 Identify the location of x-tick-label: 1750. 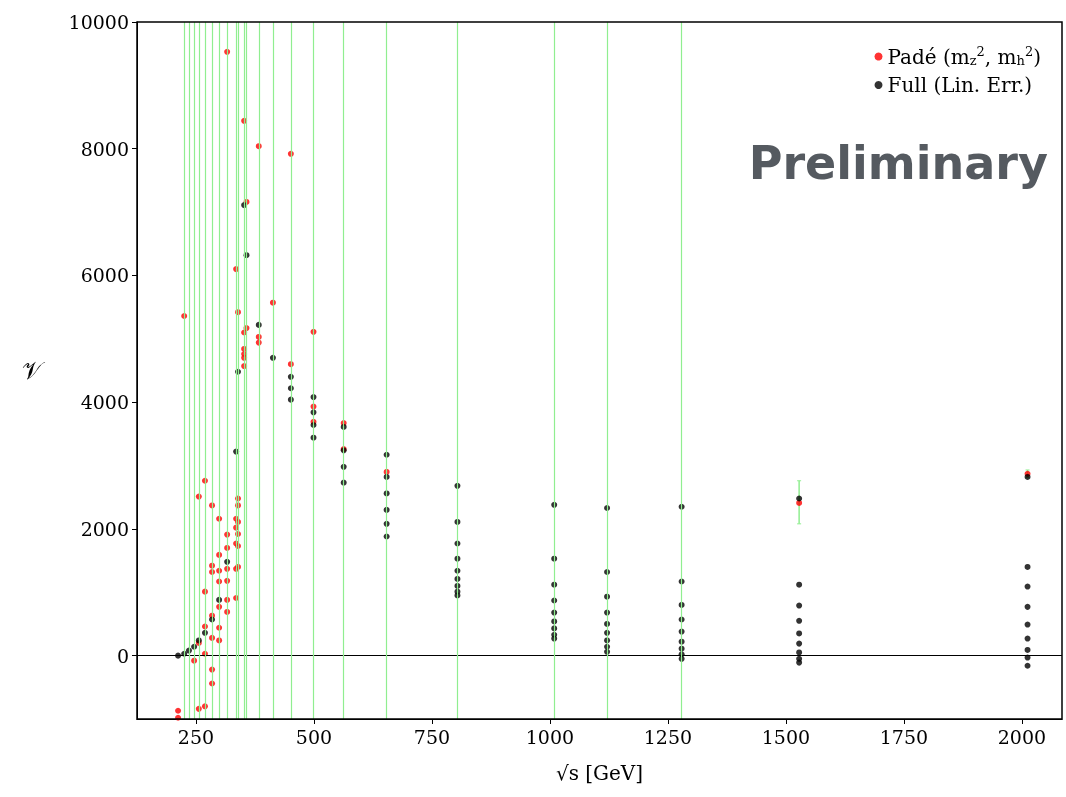
(904, 736).